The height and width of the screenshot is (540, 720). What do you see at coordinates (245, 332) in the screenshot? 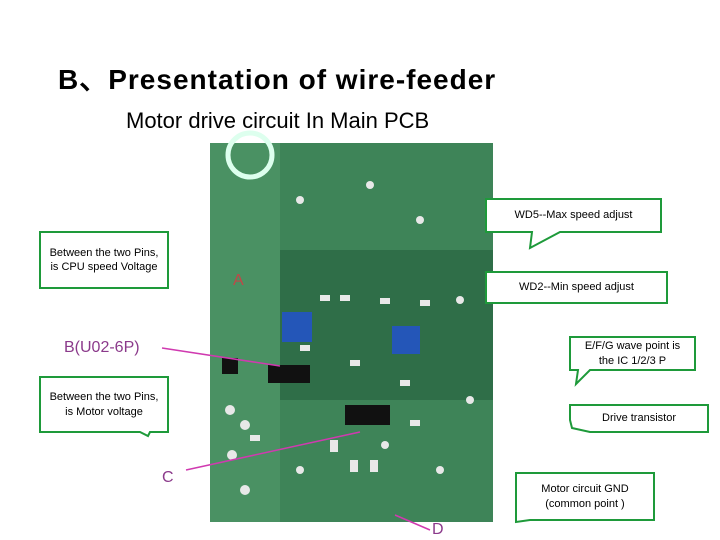
I see `pcb-edge` at bounding box center [245, 332].